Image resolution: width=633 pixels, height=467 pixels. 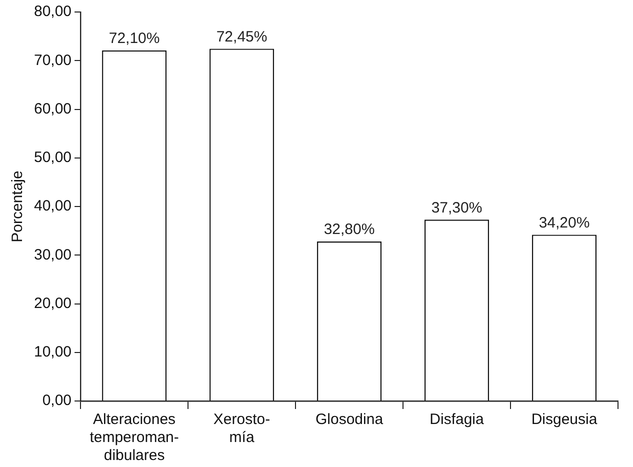 What do you see at coordinates (57, 401) in the screenshot?
I see `y-tick-label: 0,00` at bounding box center [57, 401].